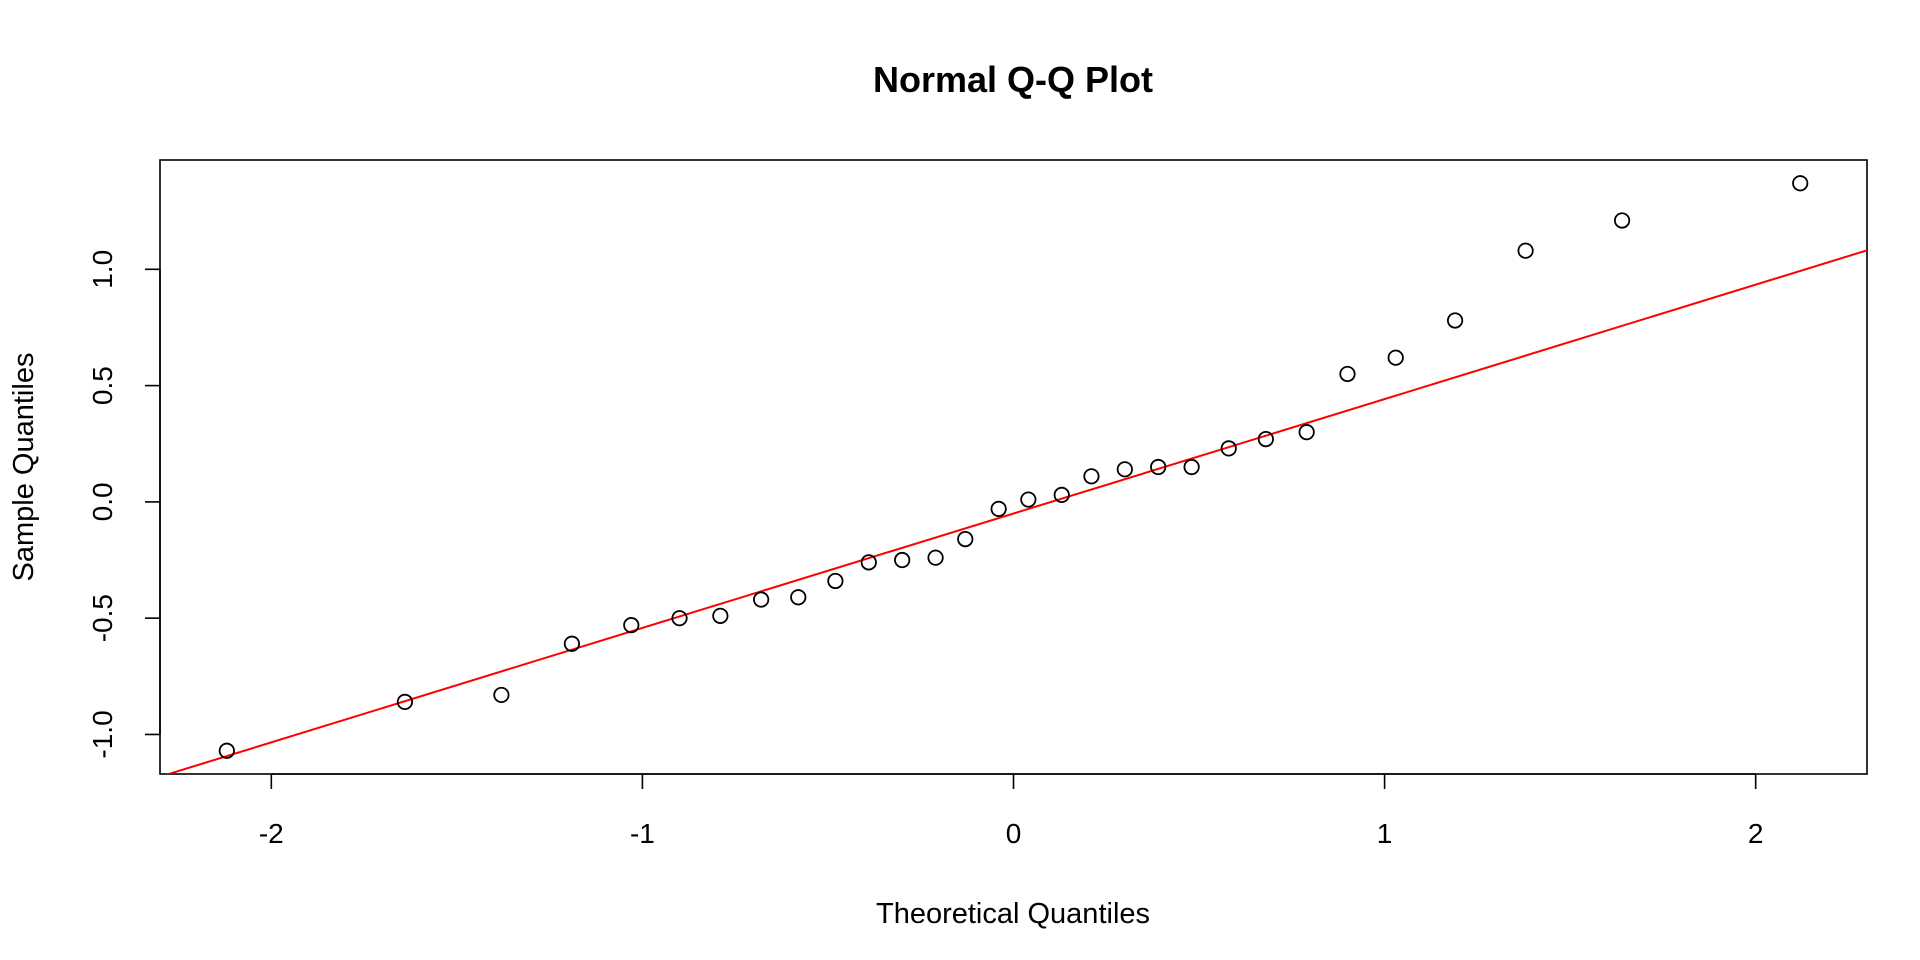 Image resolution: width=1920 pixels, height=960 pixels. I want to click on x-tick-label: 2, so click(1756, 833).